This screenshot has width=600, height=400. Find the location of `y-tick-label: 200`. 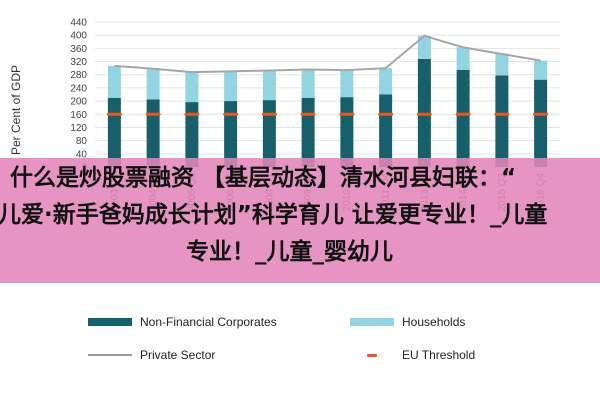

y-tick-label: 200 is located at coordinates (78, 102).